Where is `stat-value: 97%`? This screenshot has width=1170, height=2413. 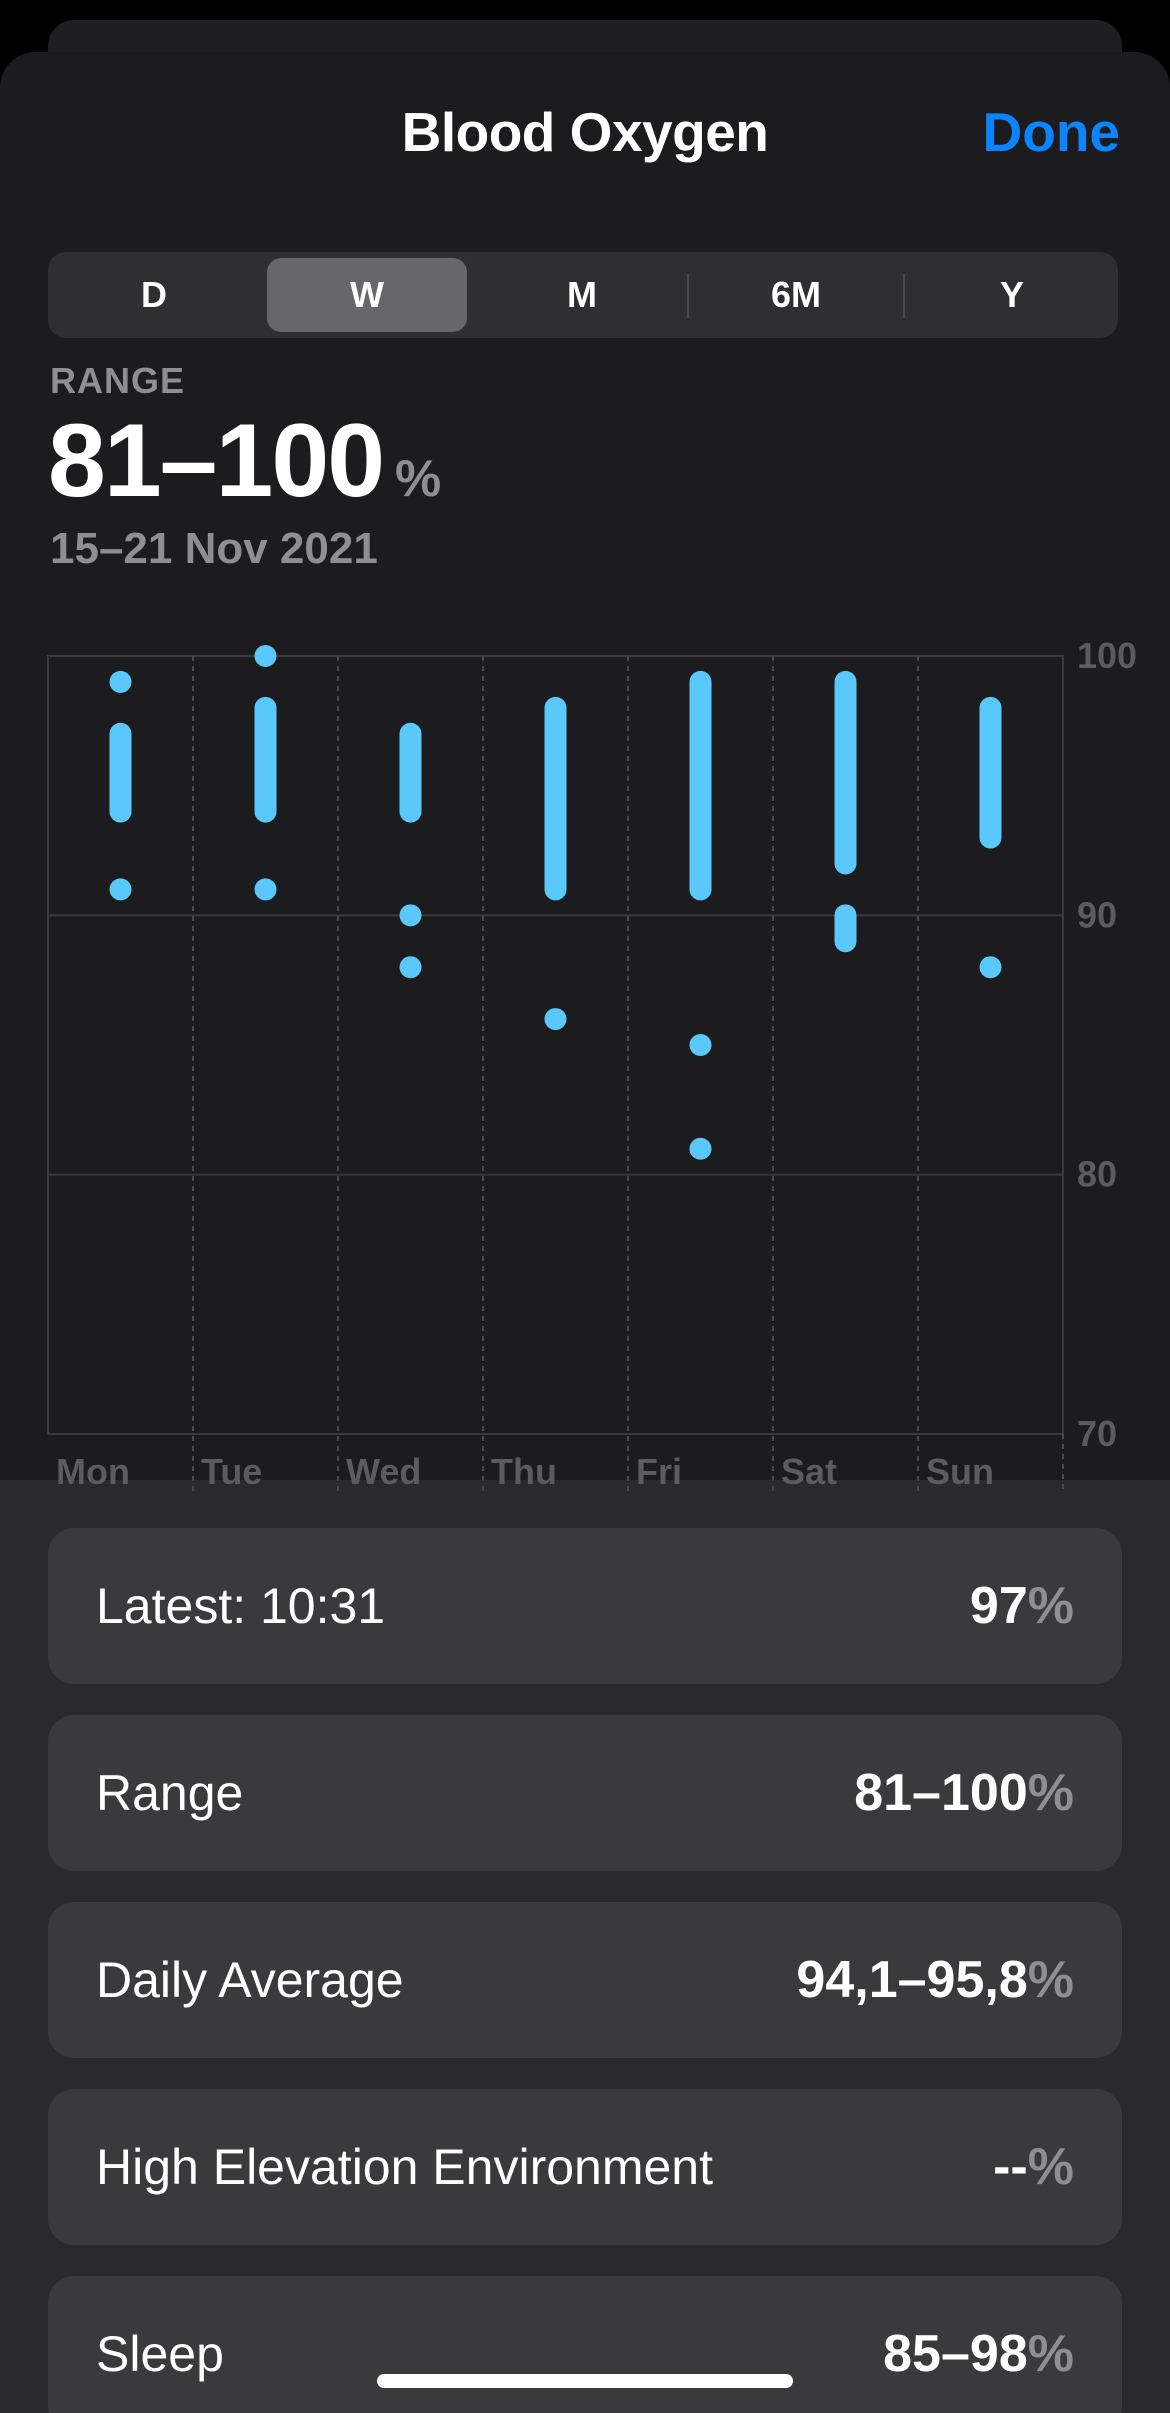 stat-value: 97% is located at coordinates (1022, 1606).